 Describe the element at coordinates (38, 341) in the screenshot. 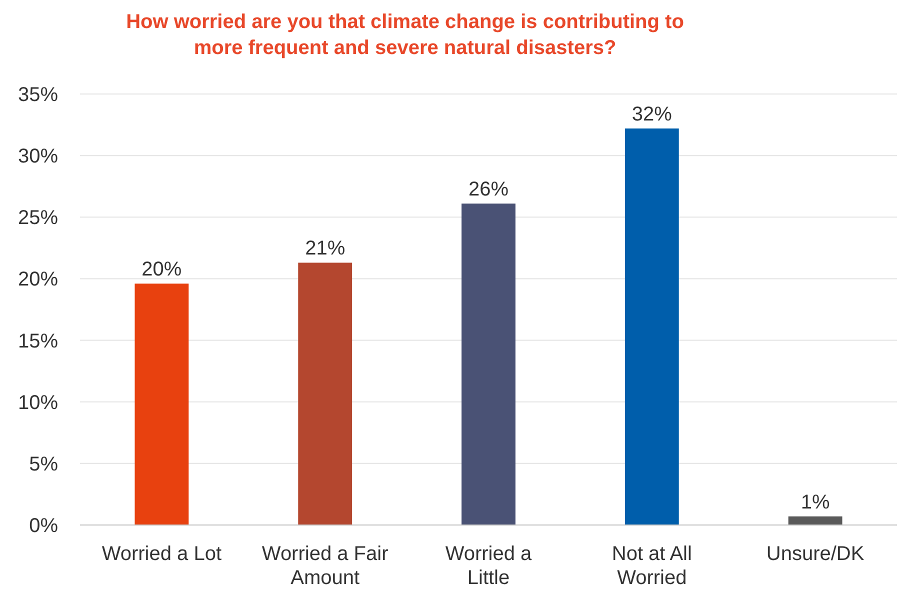

I see `y-tick-label: 15%` at that location.